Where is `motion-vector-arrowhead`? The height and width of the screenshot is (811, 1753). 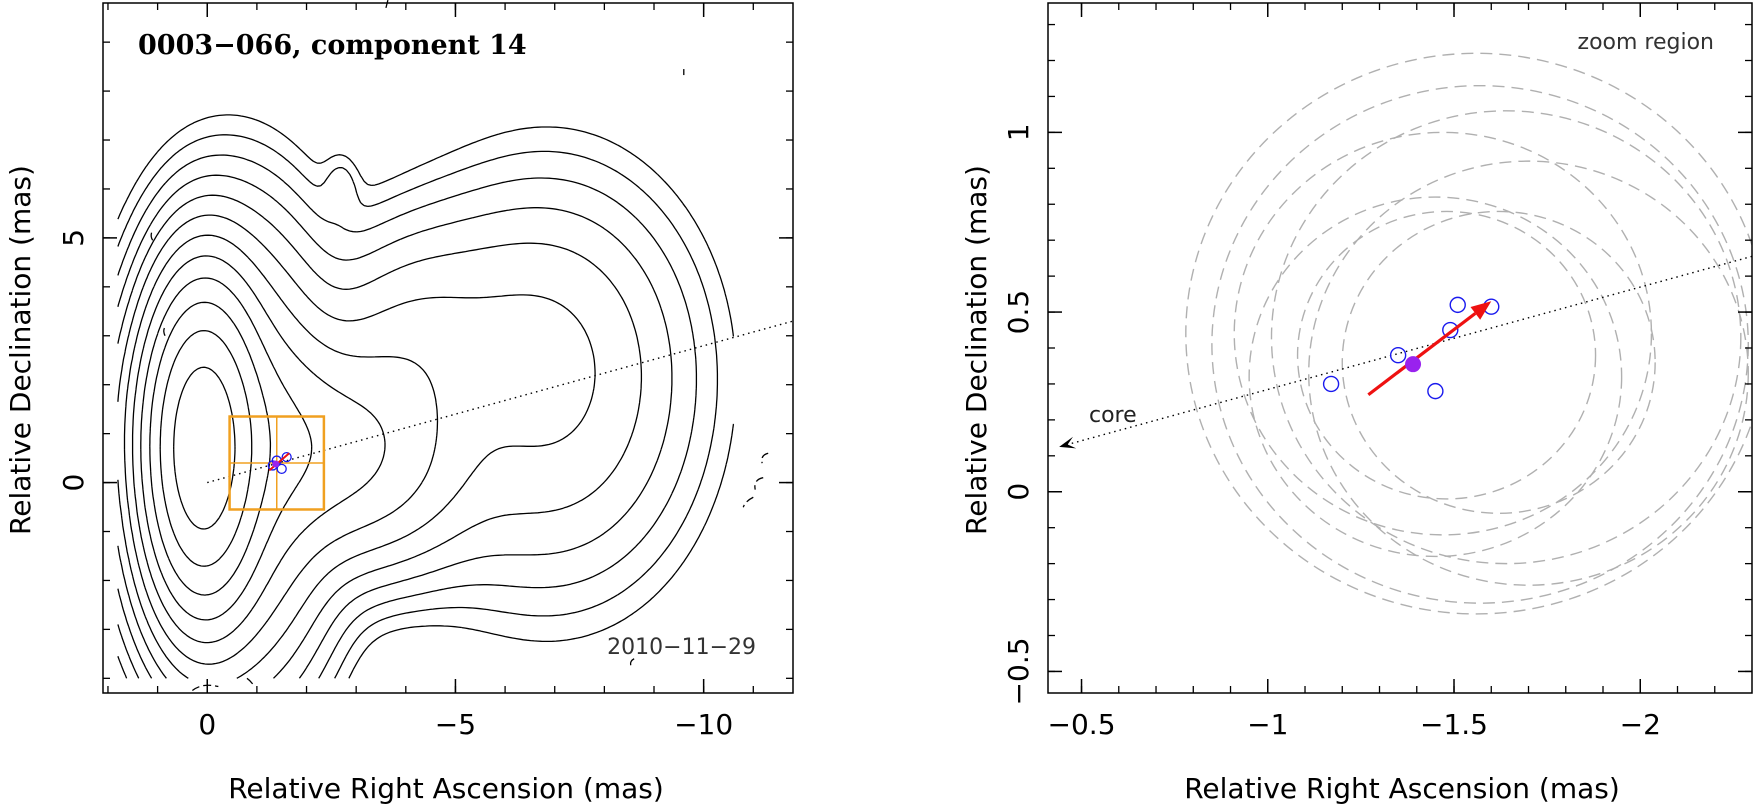
motion-vector-arrowhead is located at coordinates (1481, 310).